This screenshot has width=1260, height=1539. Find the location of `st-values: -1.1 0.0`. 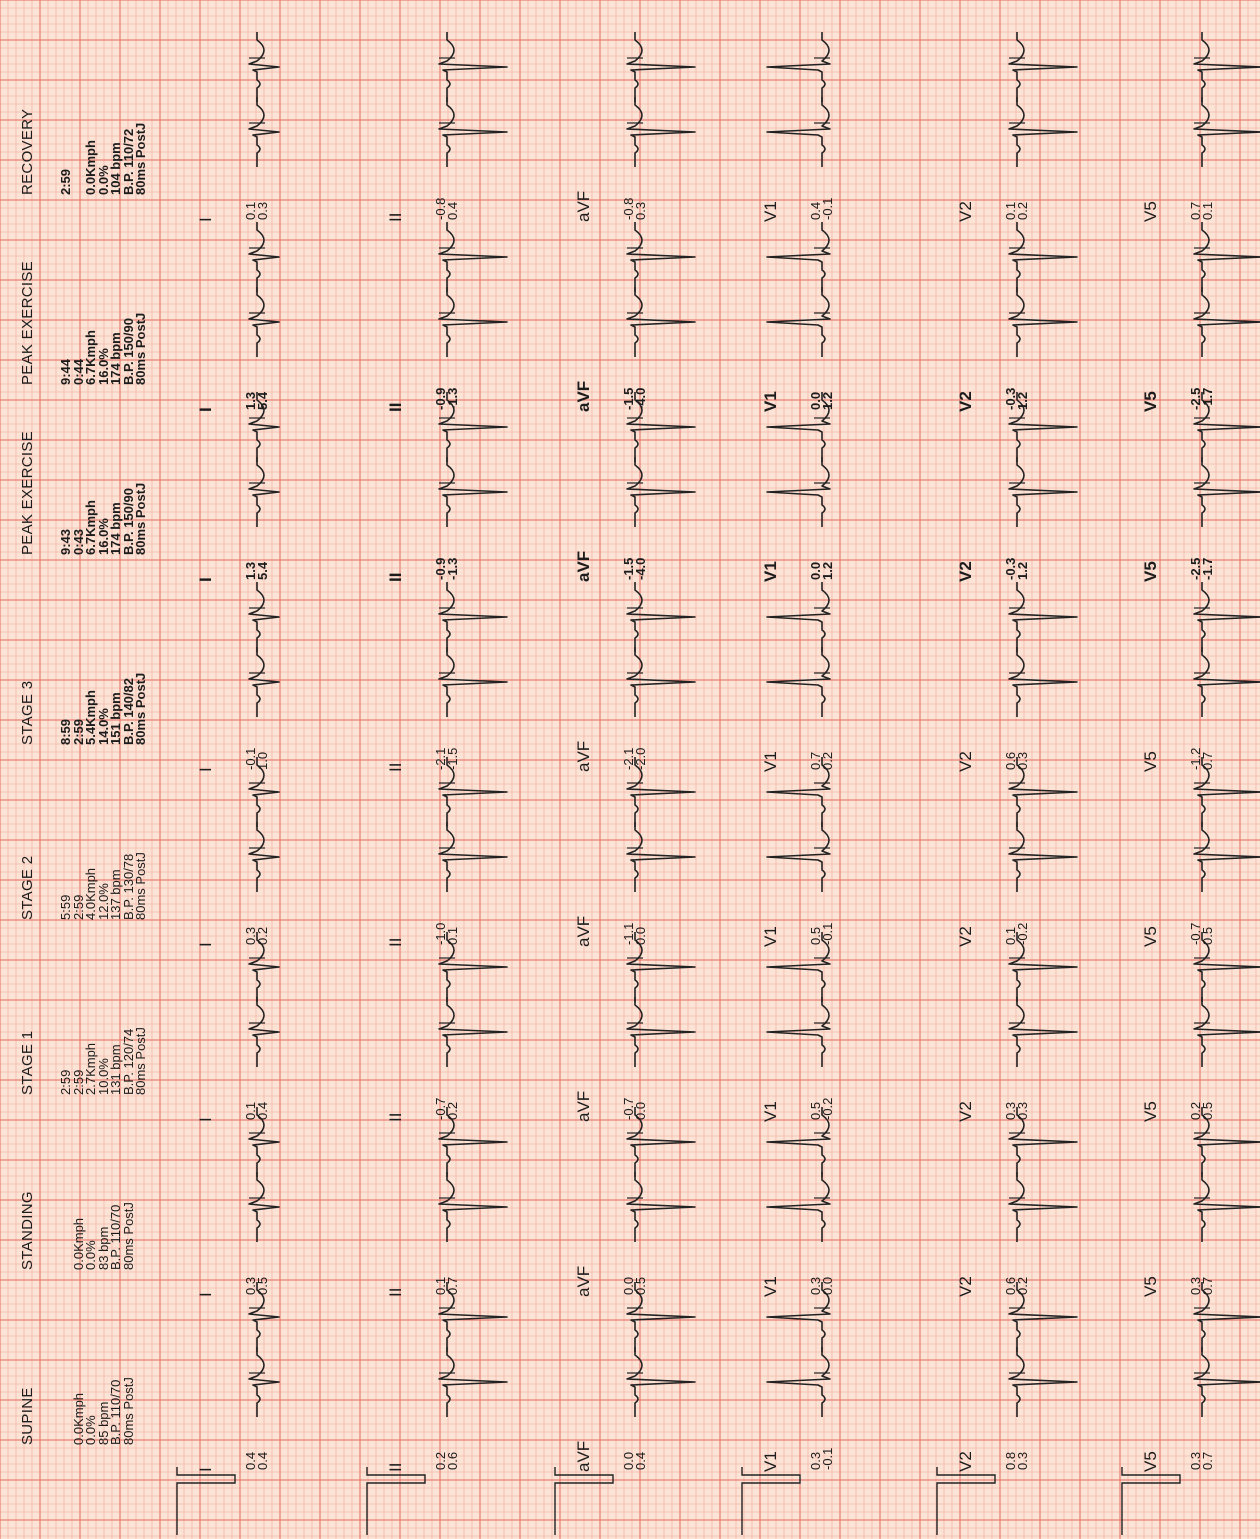

st-values: -1.1 0.0 is located at coordinates (634, 933).